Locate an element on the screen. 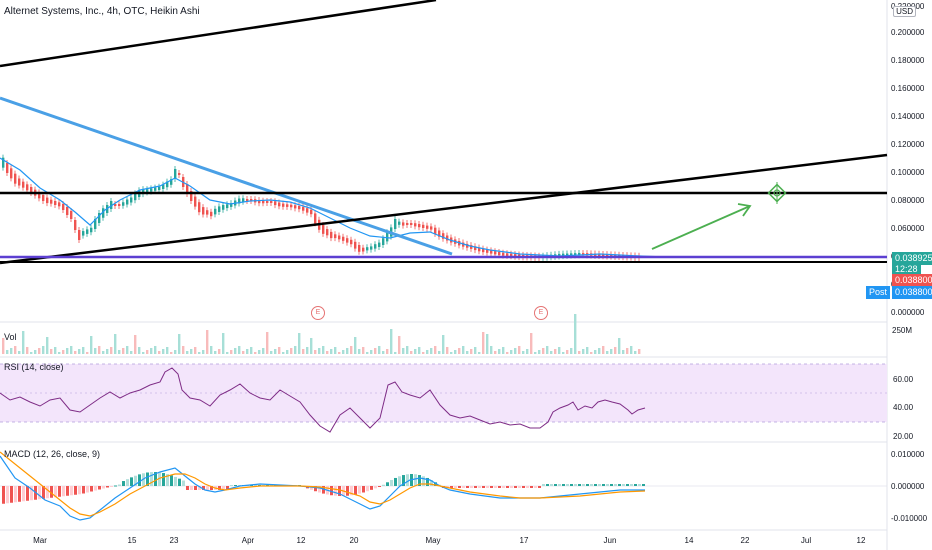 The width and height of the screenshot is (932, 550). bar-countdown-tag: 12:28 is located at coordinates (906, 269).